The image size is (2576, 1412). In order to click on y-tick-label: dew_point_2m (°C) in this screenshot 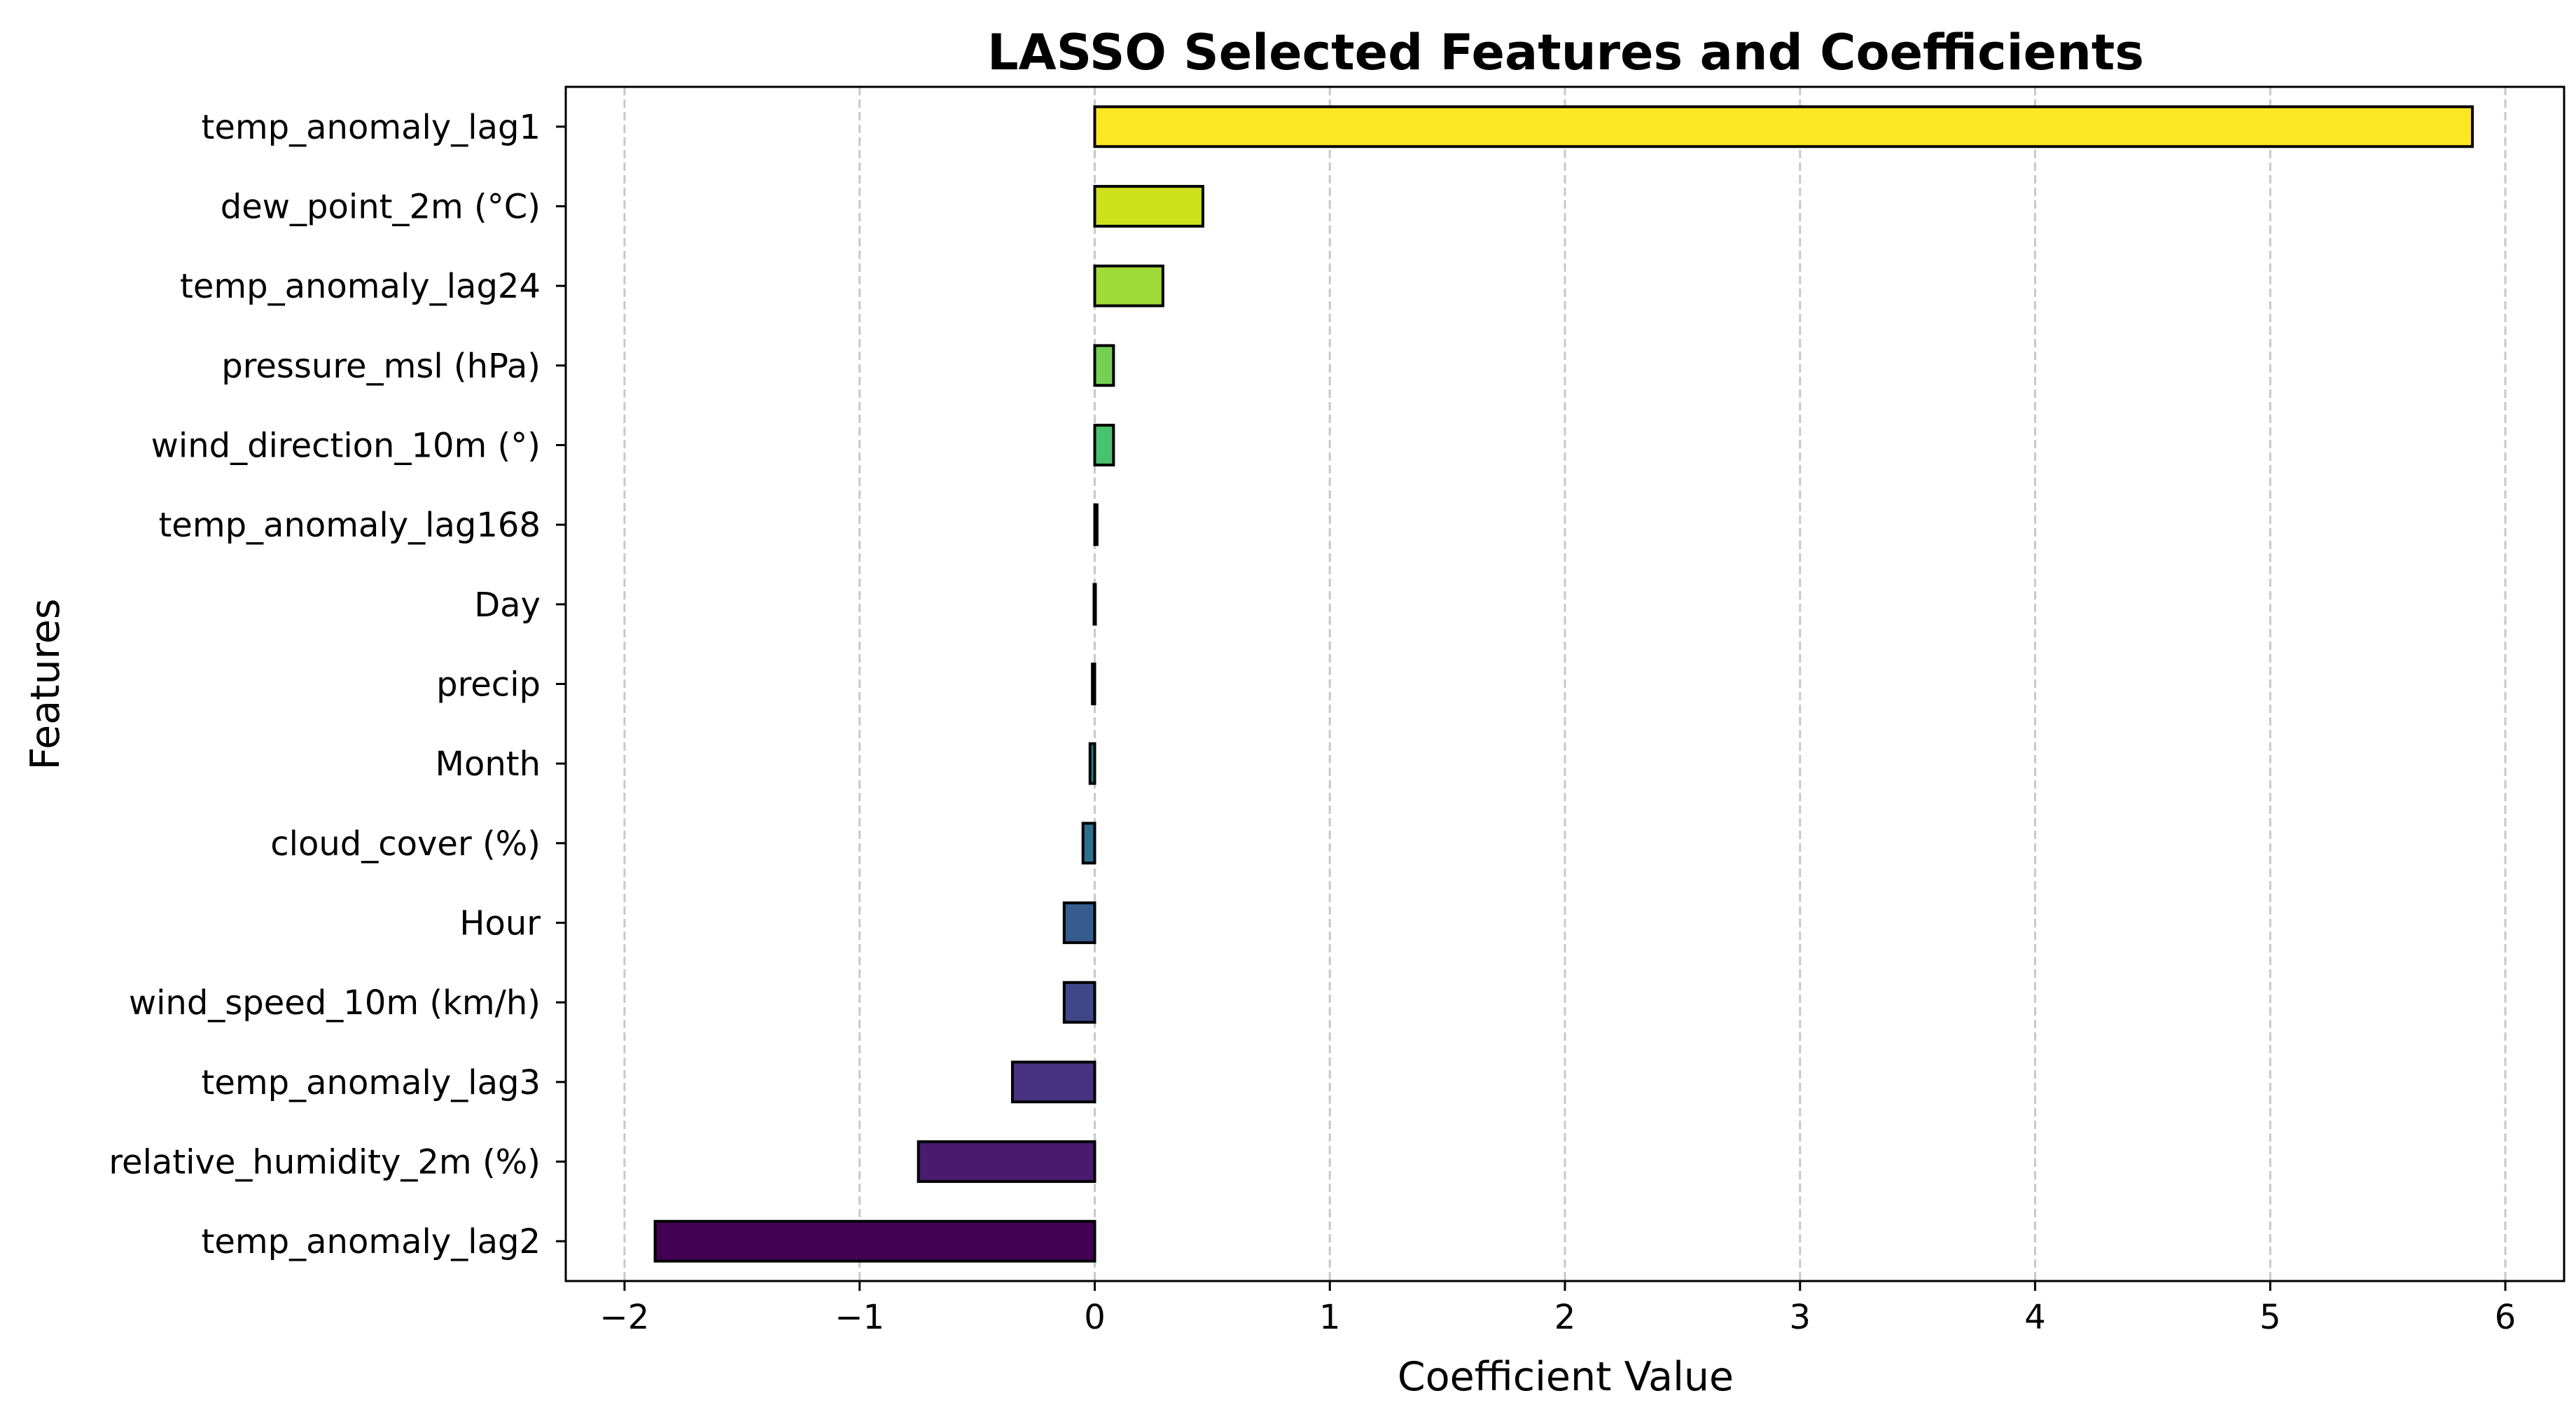, I will do `click(381, 207)`.